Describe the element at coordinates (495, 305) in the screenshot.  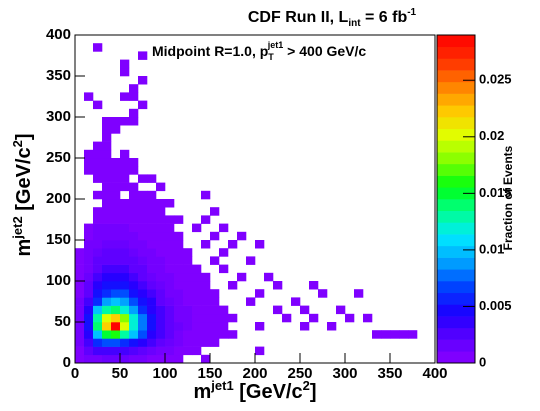
I see `colorbar-tick-label: 0.005` at that location.